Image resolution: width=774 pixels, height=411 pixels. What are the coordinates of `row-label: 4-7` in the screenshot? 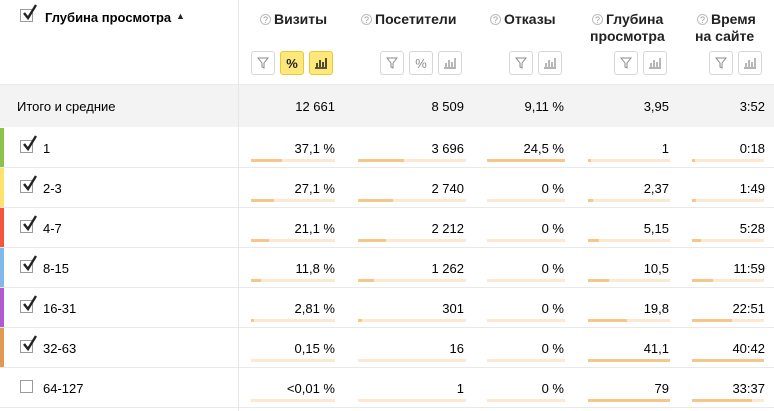 It's located at (52, 228).